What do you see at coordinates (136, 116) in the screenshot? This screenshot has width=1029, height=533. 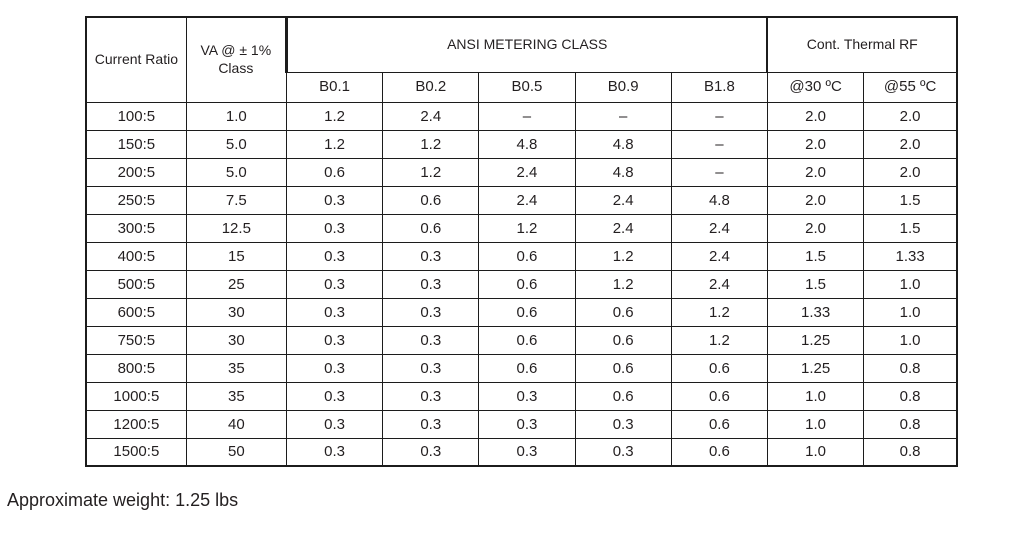 I see `current-ratio-cell: 100:5` at bounding box center [136, 116].